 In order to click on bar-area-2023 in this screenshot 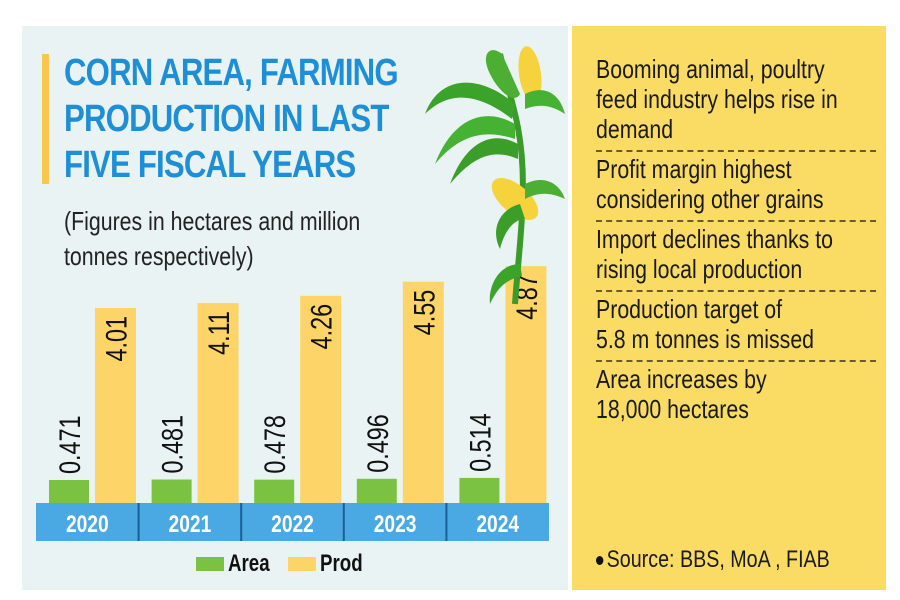, I will do `click(376, 490)`.